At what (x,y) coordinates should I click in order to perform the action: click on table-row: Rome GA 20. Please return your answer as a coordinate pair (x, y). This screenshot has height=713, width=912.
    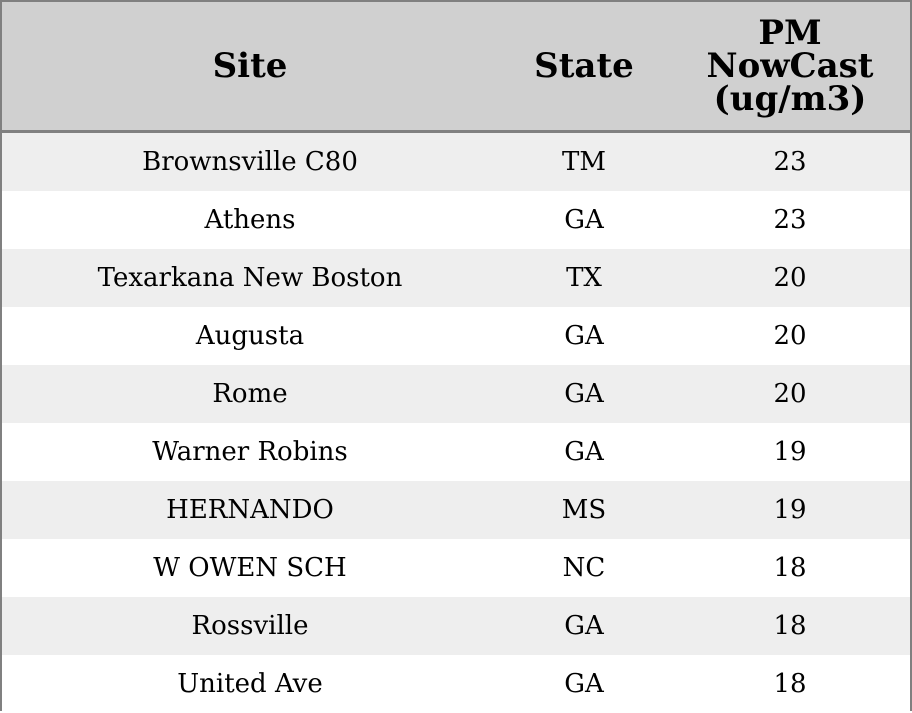
    Looking at the image, I should click on (456, 394).